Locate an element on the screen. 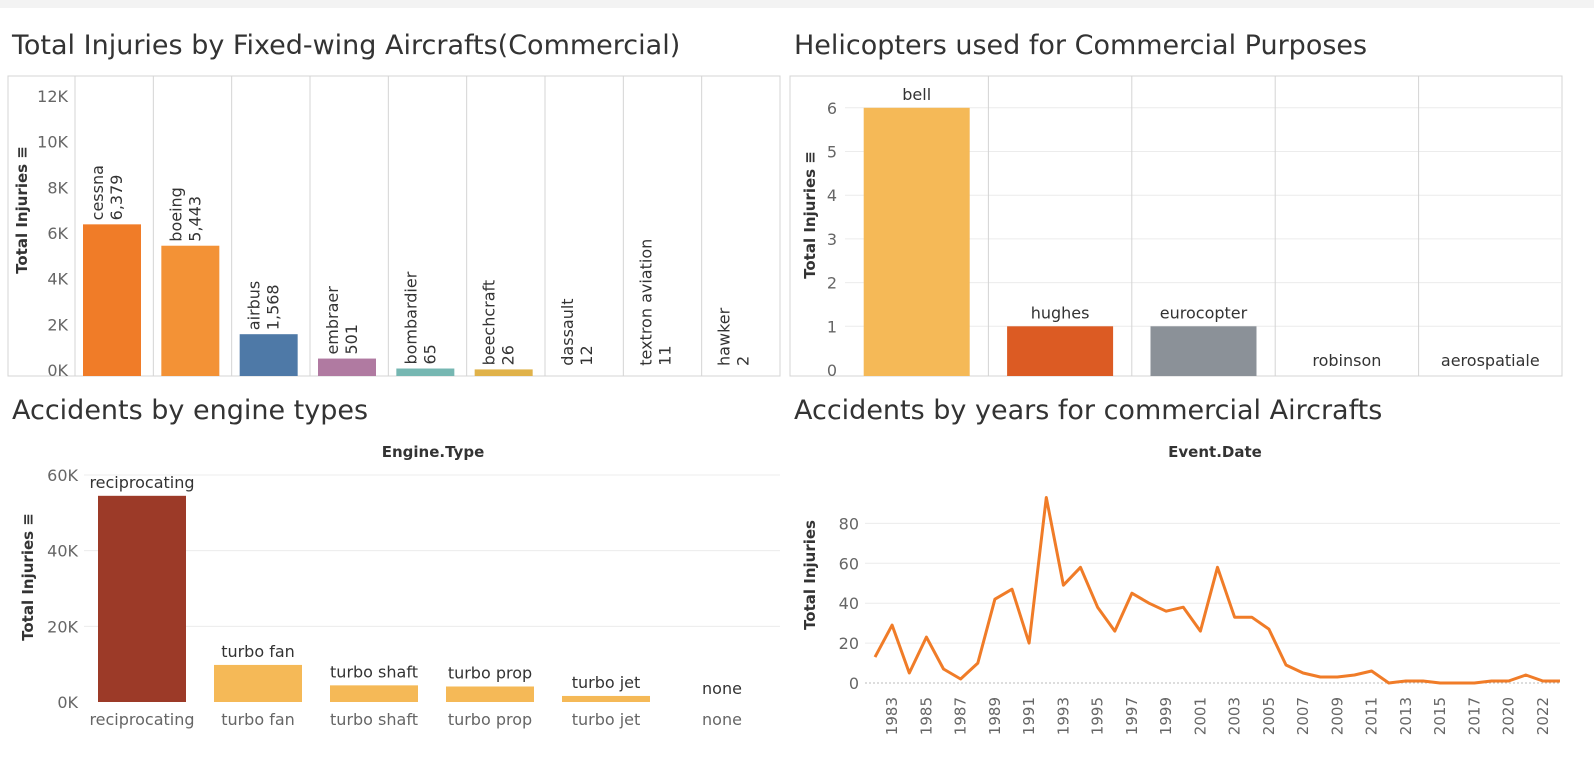 The width and height of the screenshot is (1594, 765). y-tick-label: 10K is located at coordinates (52, 142).